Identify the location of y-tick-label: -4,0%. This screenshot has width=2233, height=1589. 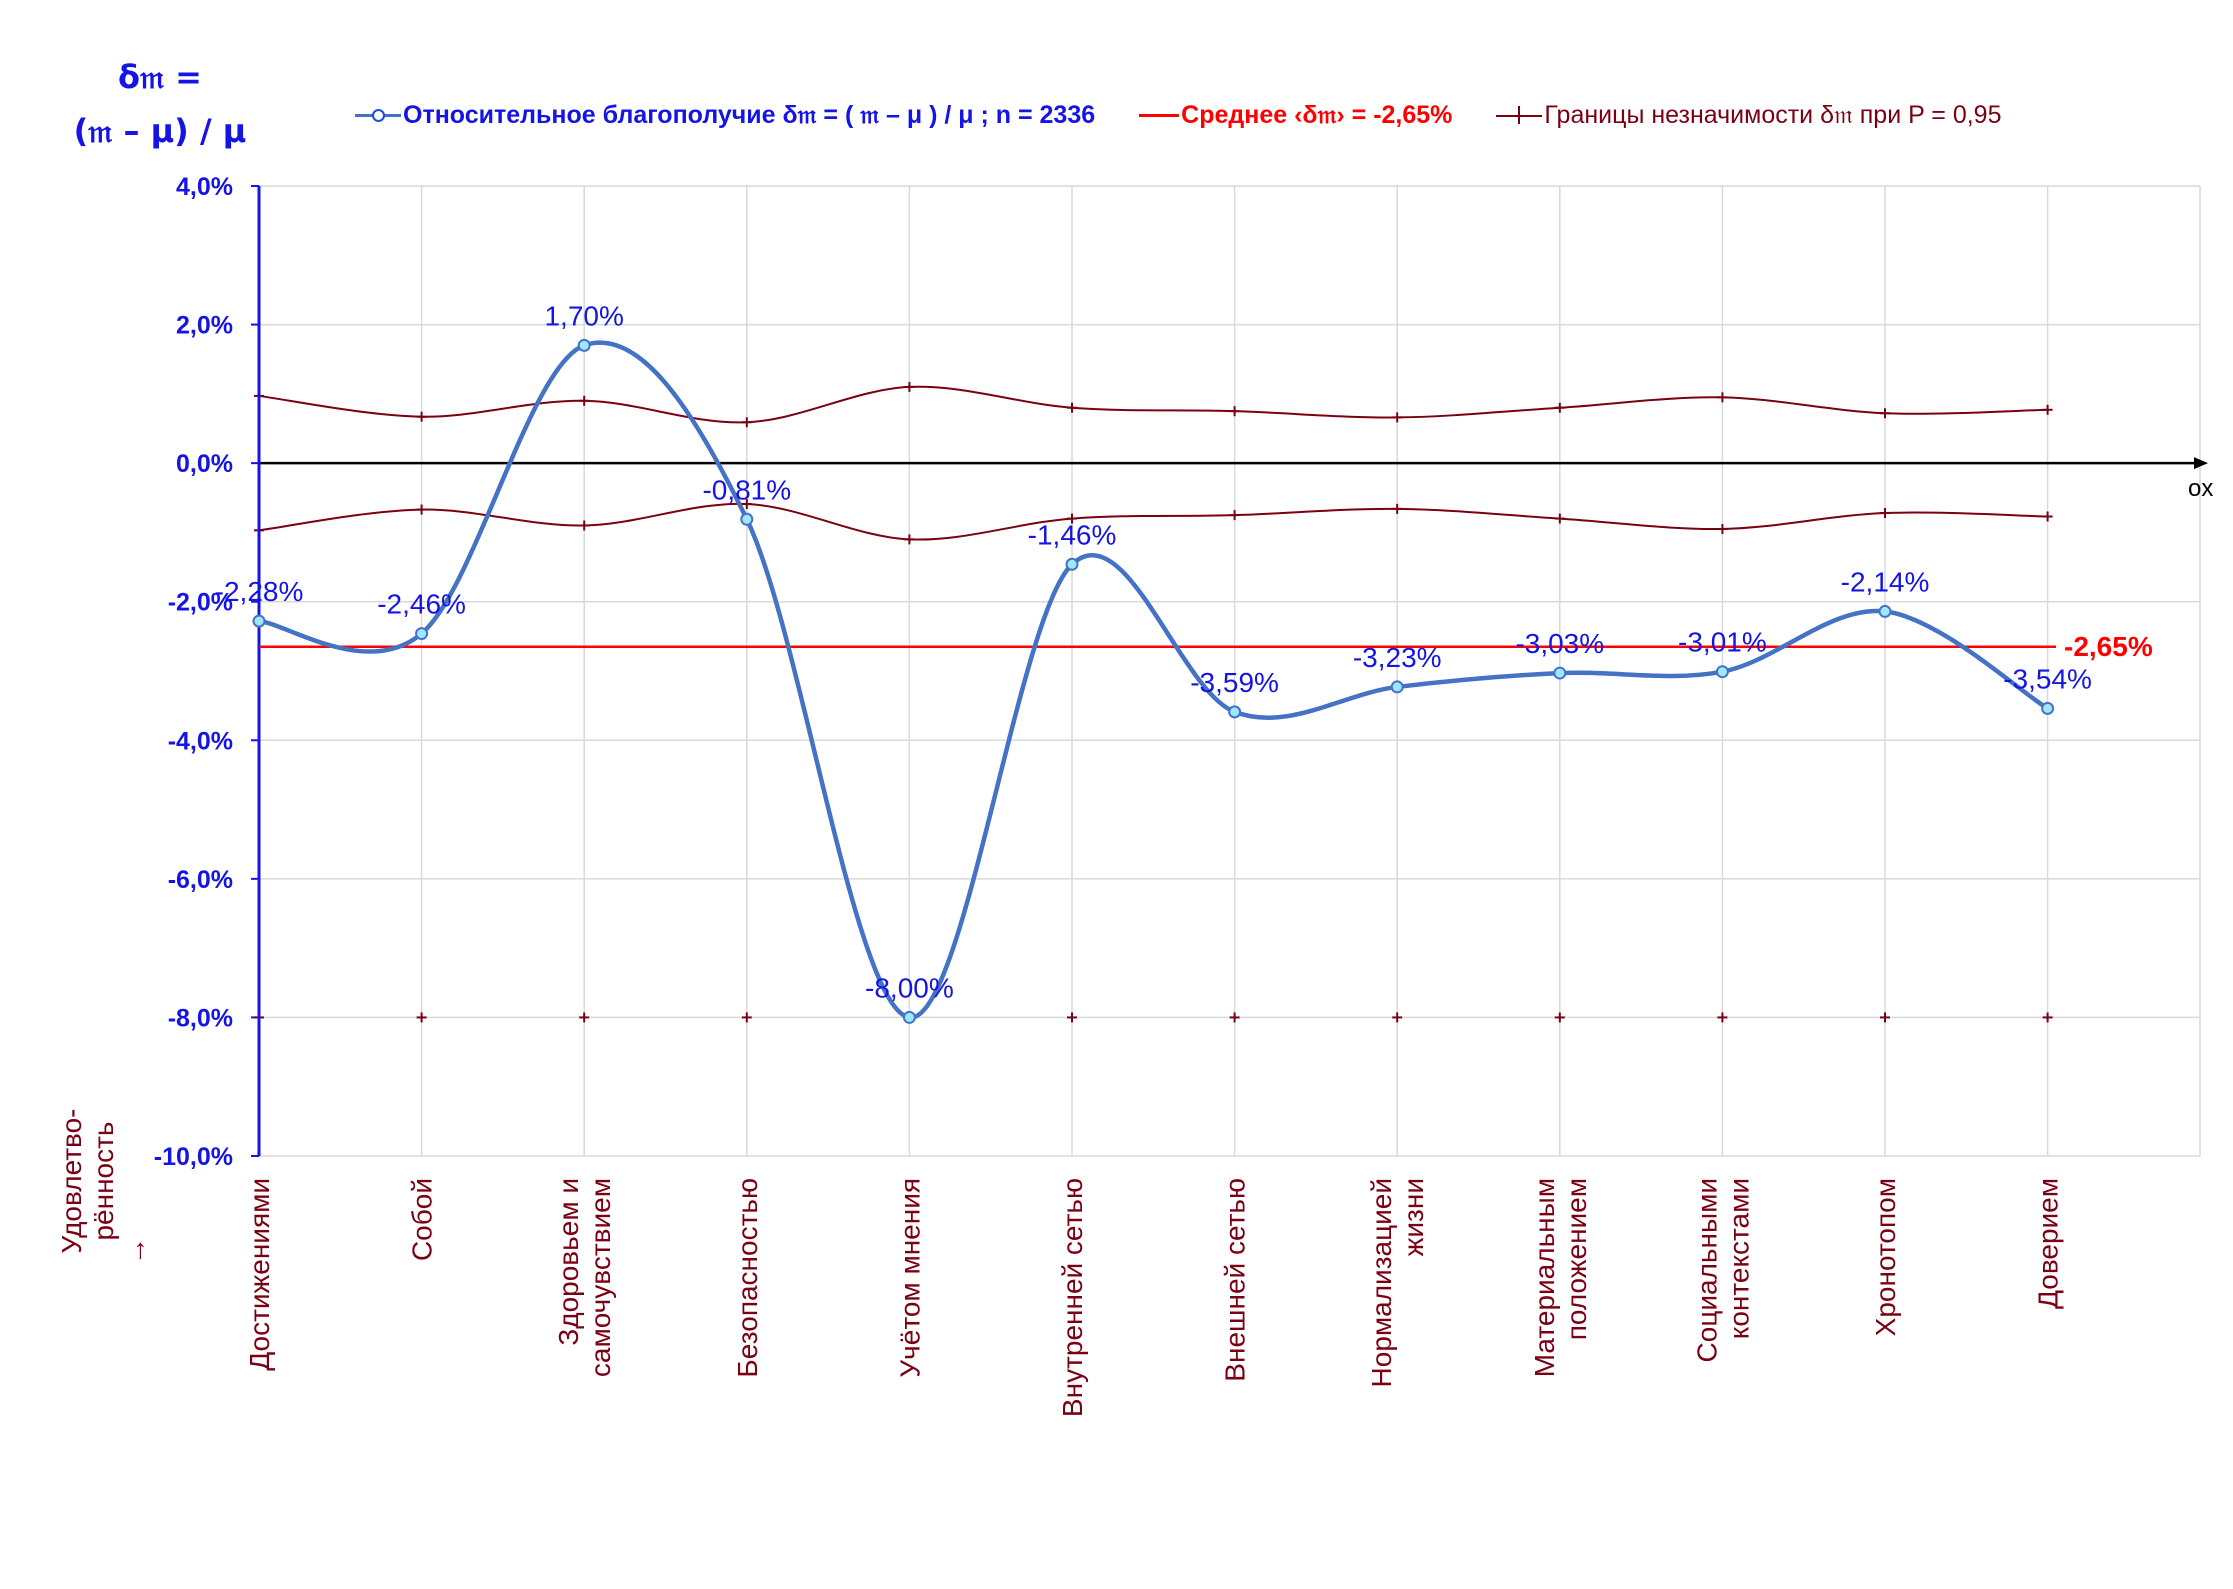
(200, 741).